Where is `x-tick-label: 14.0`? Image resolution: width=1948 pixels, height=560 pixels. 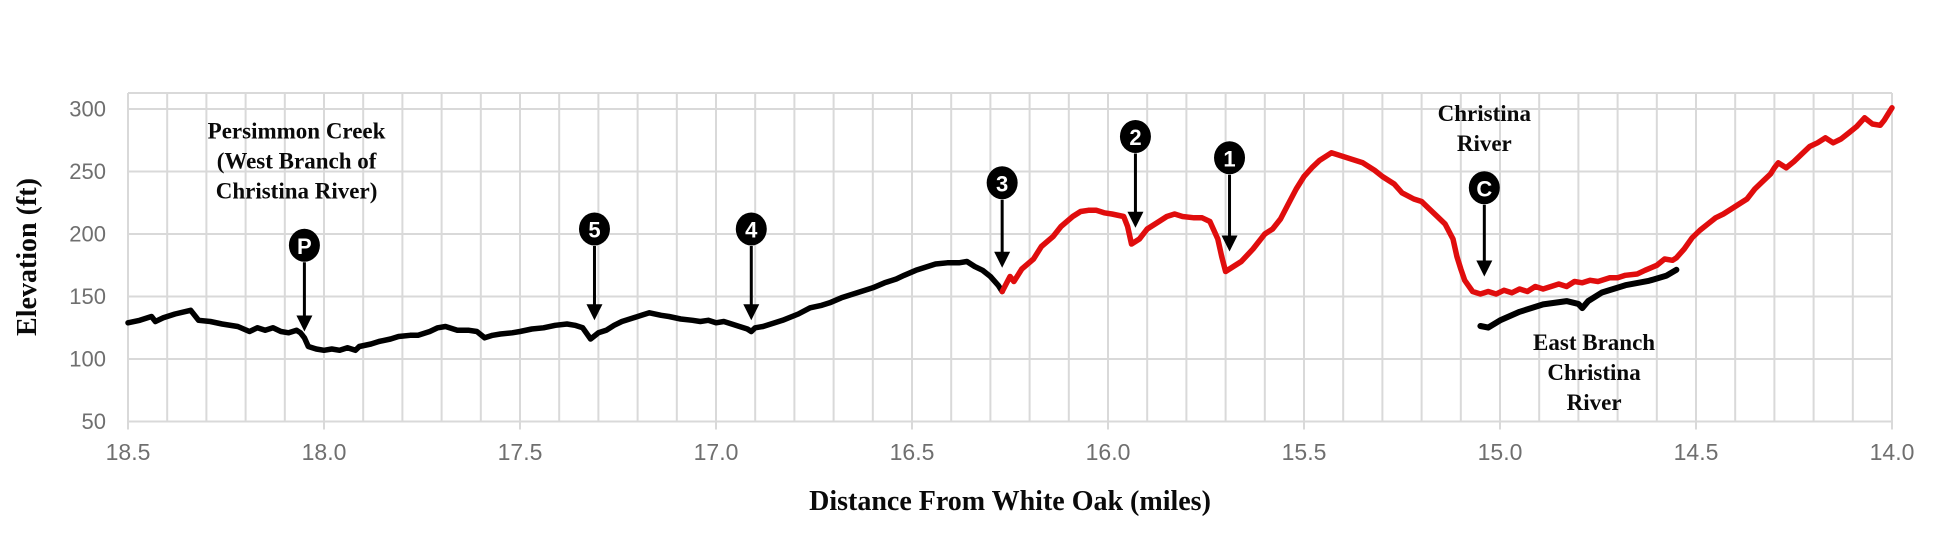 x-tick-label: 14.0 is located at coordinates (1892, 452).